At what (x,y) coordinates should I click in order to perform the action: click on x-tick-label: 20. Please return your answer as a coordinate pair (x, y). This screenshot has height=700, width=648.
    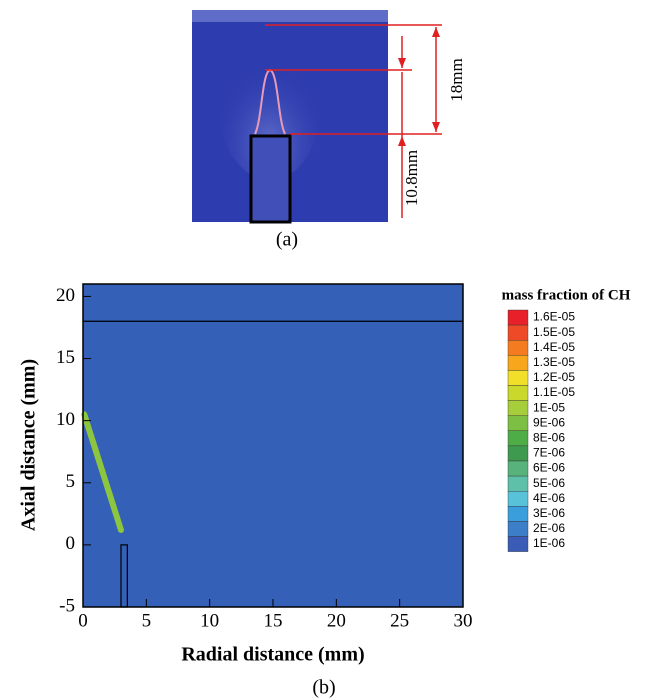
    Looking at the image, I should click on (336, 620).